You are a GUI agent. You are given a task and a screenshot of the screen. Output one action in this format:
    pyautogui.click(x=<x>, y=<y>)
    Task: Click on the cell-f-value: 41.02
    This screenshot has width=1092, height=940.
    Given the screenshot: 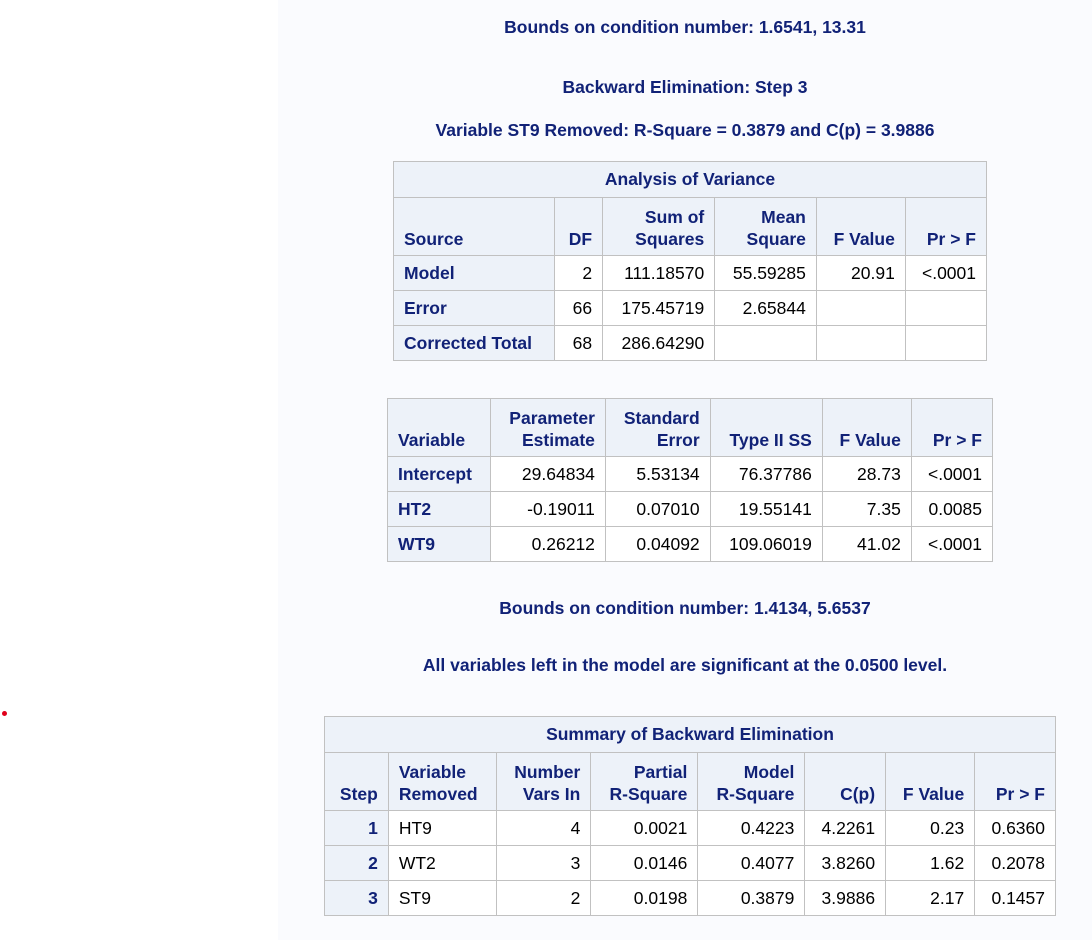 What is the action you would take?
    pyautogui.click(x=866, y=544)
    